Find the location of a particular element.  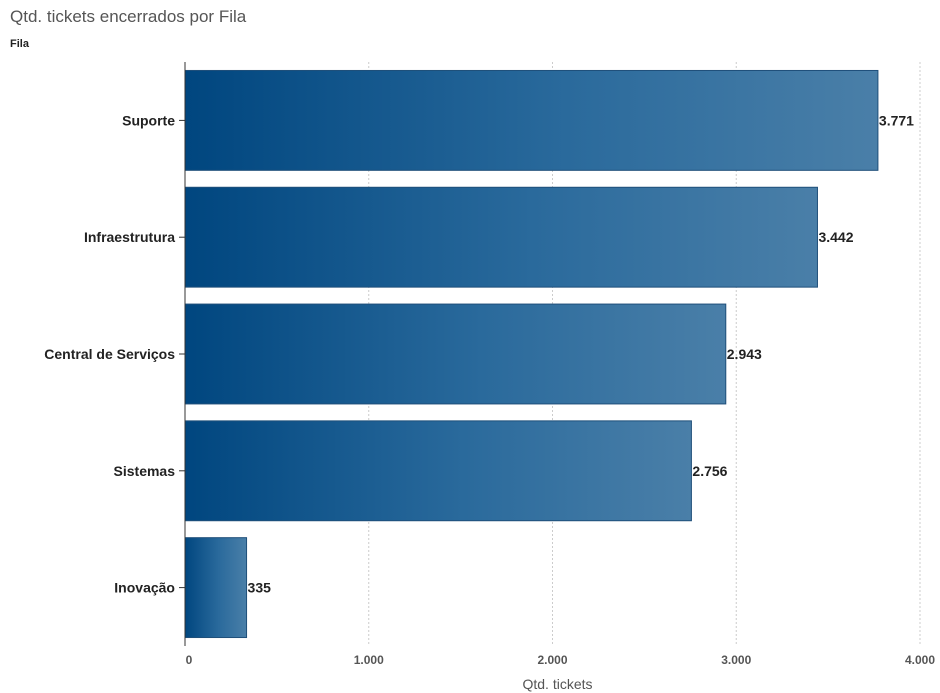

x-tick-label: 4.000 is located at coordinates (920, 660).